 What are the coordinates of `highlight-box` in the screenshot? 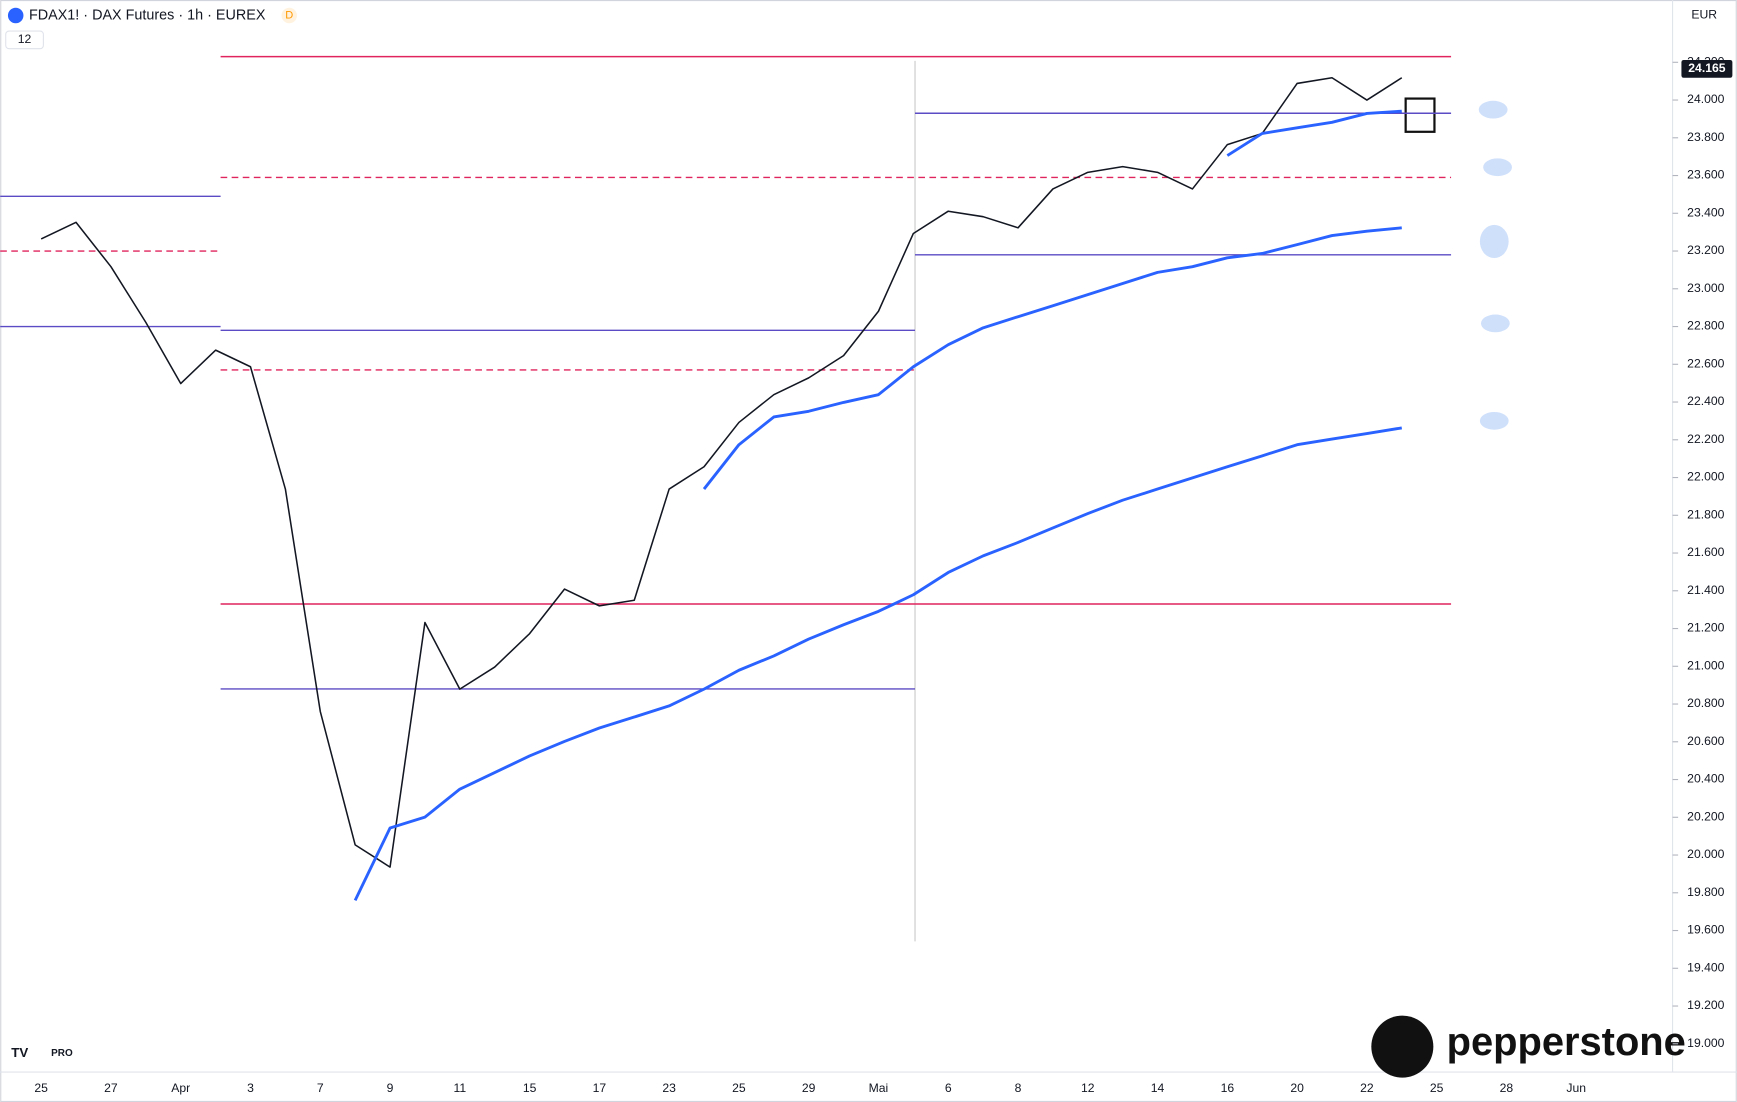 It's located at (1420, 115).